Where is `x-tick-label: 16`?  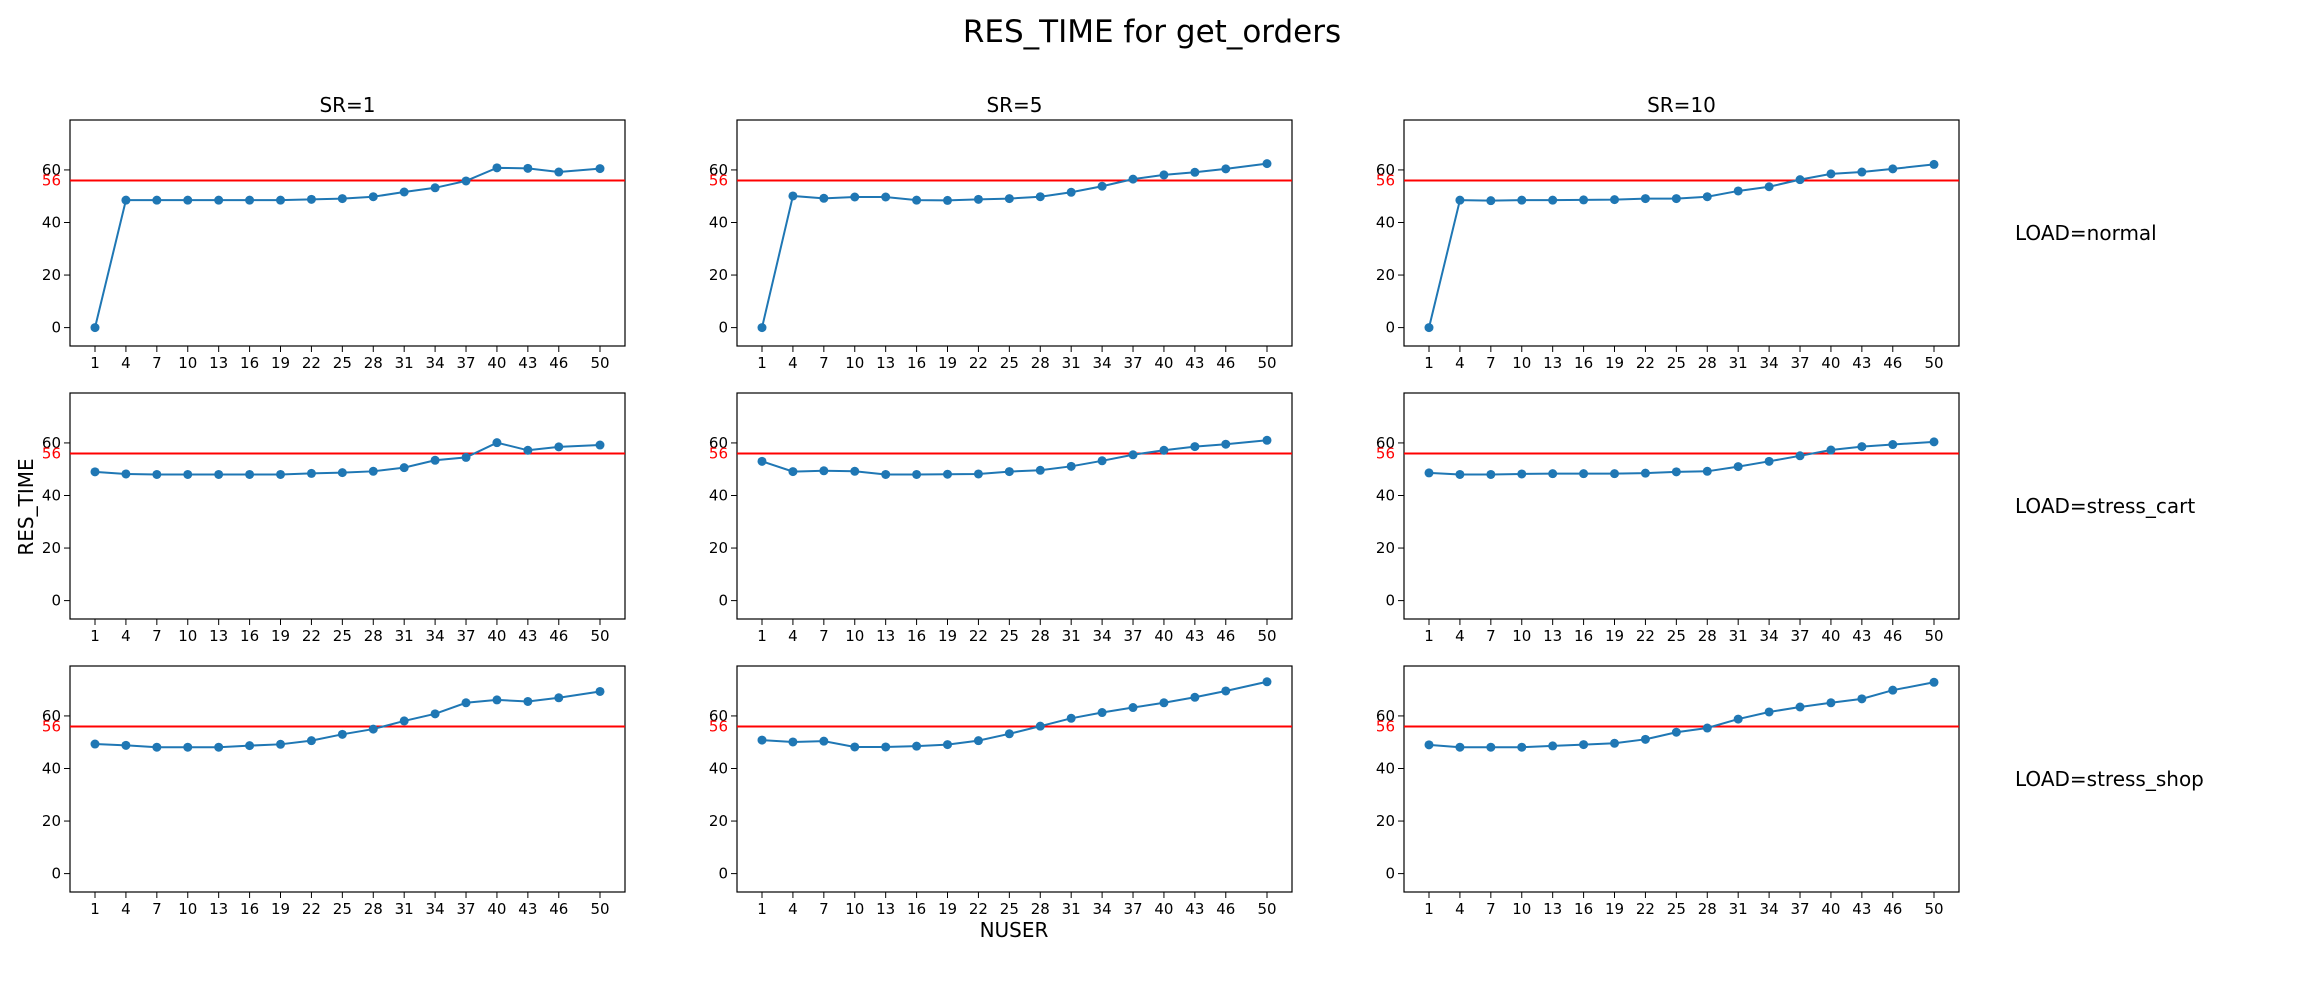 x-tick-label: 16 is located at coordinates (916, 363).